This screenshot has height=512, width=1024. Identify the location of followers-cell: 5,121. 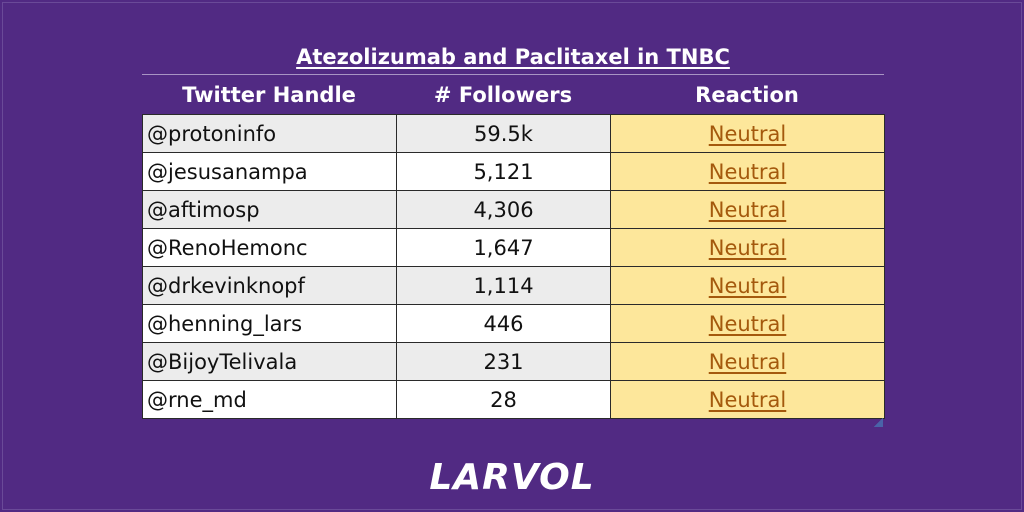
(503, 171).